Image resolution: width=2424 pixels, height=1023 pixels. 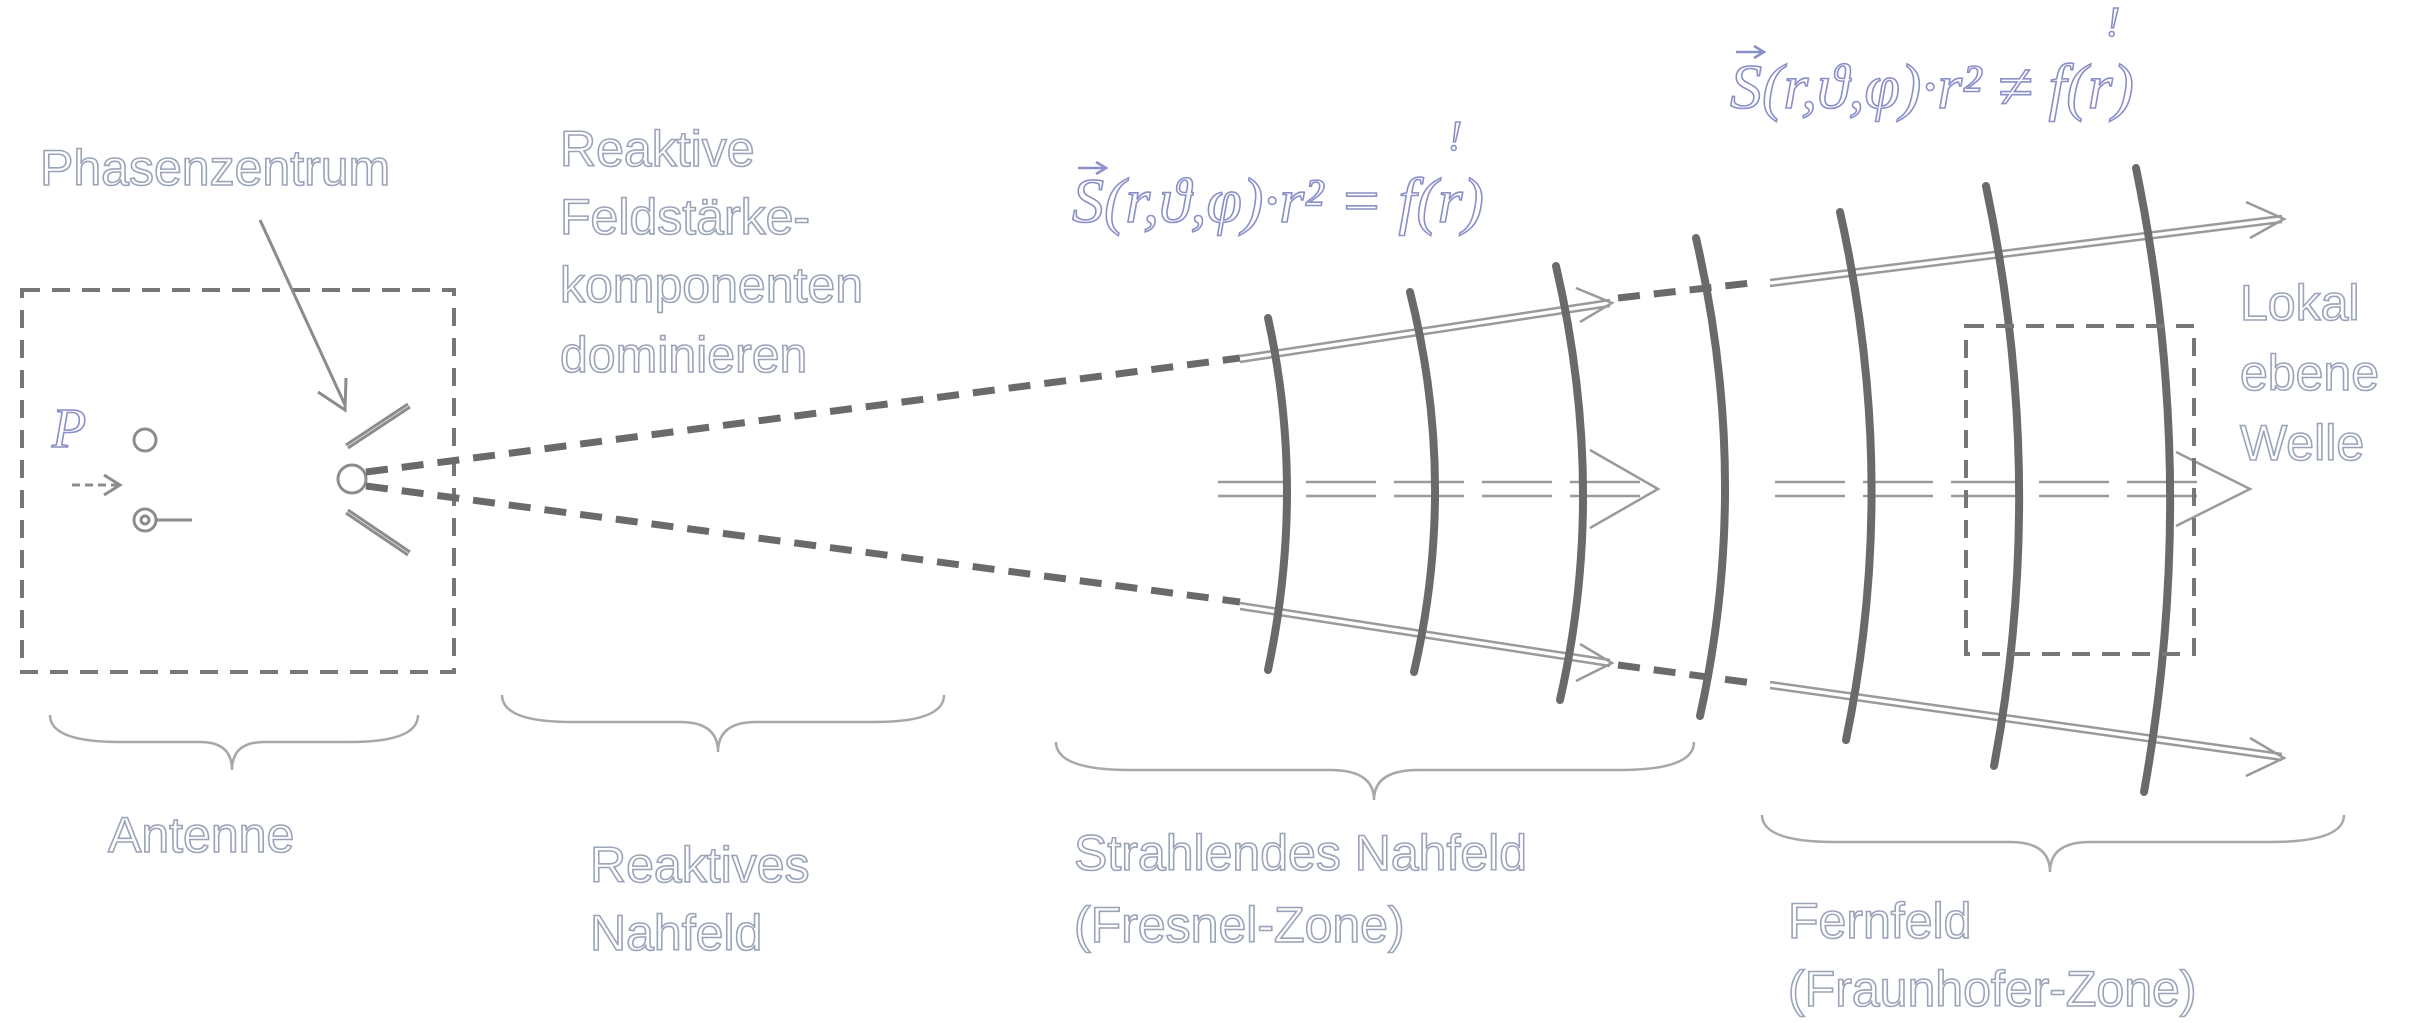 What do you see at coordinates (685, 217) in the screenshot?
I see `svg-text: Feldstärke-` at bounding box center [685, 217].